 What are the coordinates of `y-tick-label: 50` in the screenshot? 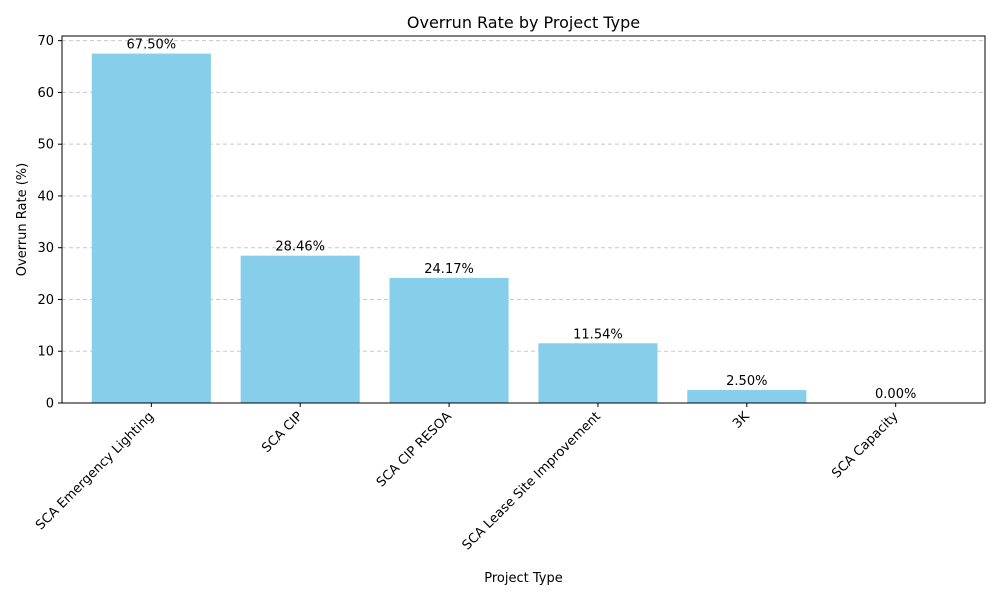 It's located at (45, 145).